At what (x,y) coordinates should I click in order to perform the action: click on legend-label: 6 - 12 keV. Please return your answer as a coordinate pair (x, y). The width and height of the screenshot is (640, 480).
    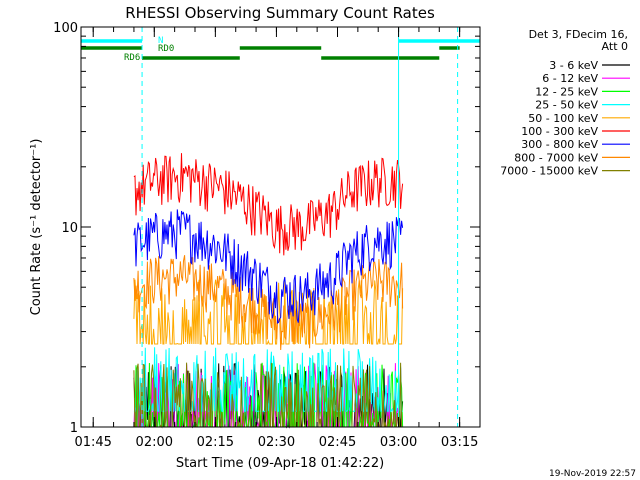
    Looking at the image, I should click on (570, 78).